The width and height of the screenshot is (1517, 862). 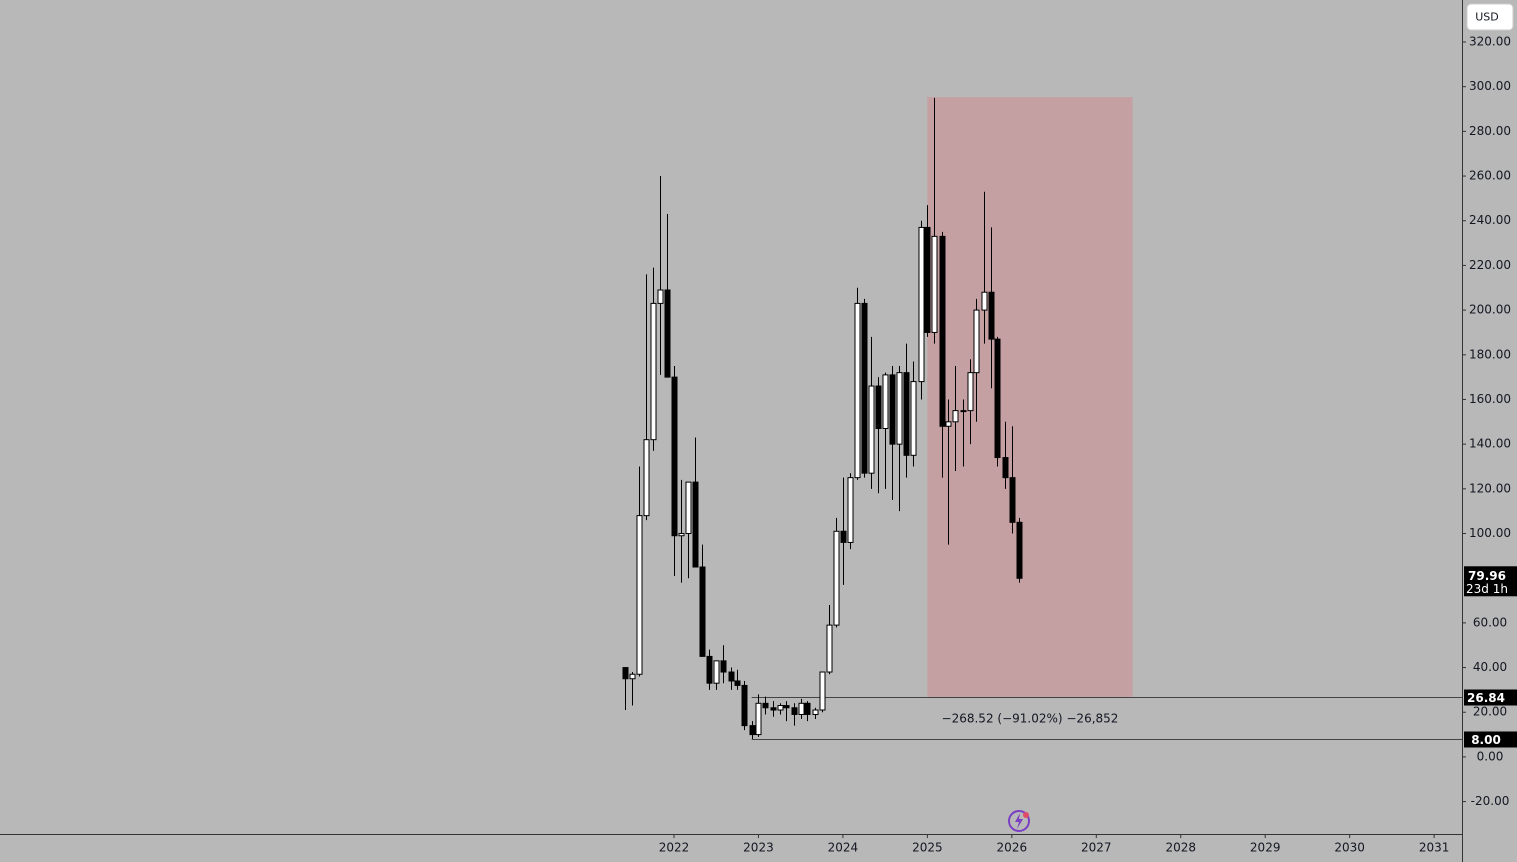 I want to click on y-tick-label: 40.00, so click(x=1490, y=667).